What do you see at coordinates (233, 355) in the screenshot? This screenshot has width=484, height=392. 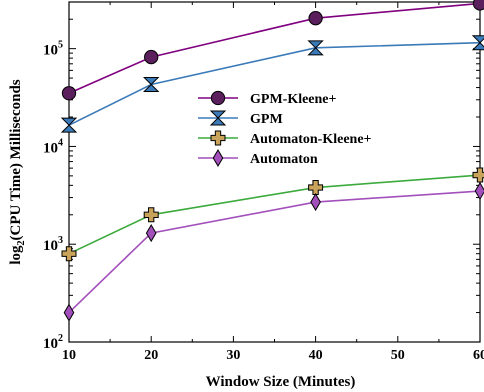 I see `x-tick-label: 30` at bounding box center [233, 355].